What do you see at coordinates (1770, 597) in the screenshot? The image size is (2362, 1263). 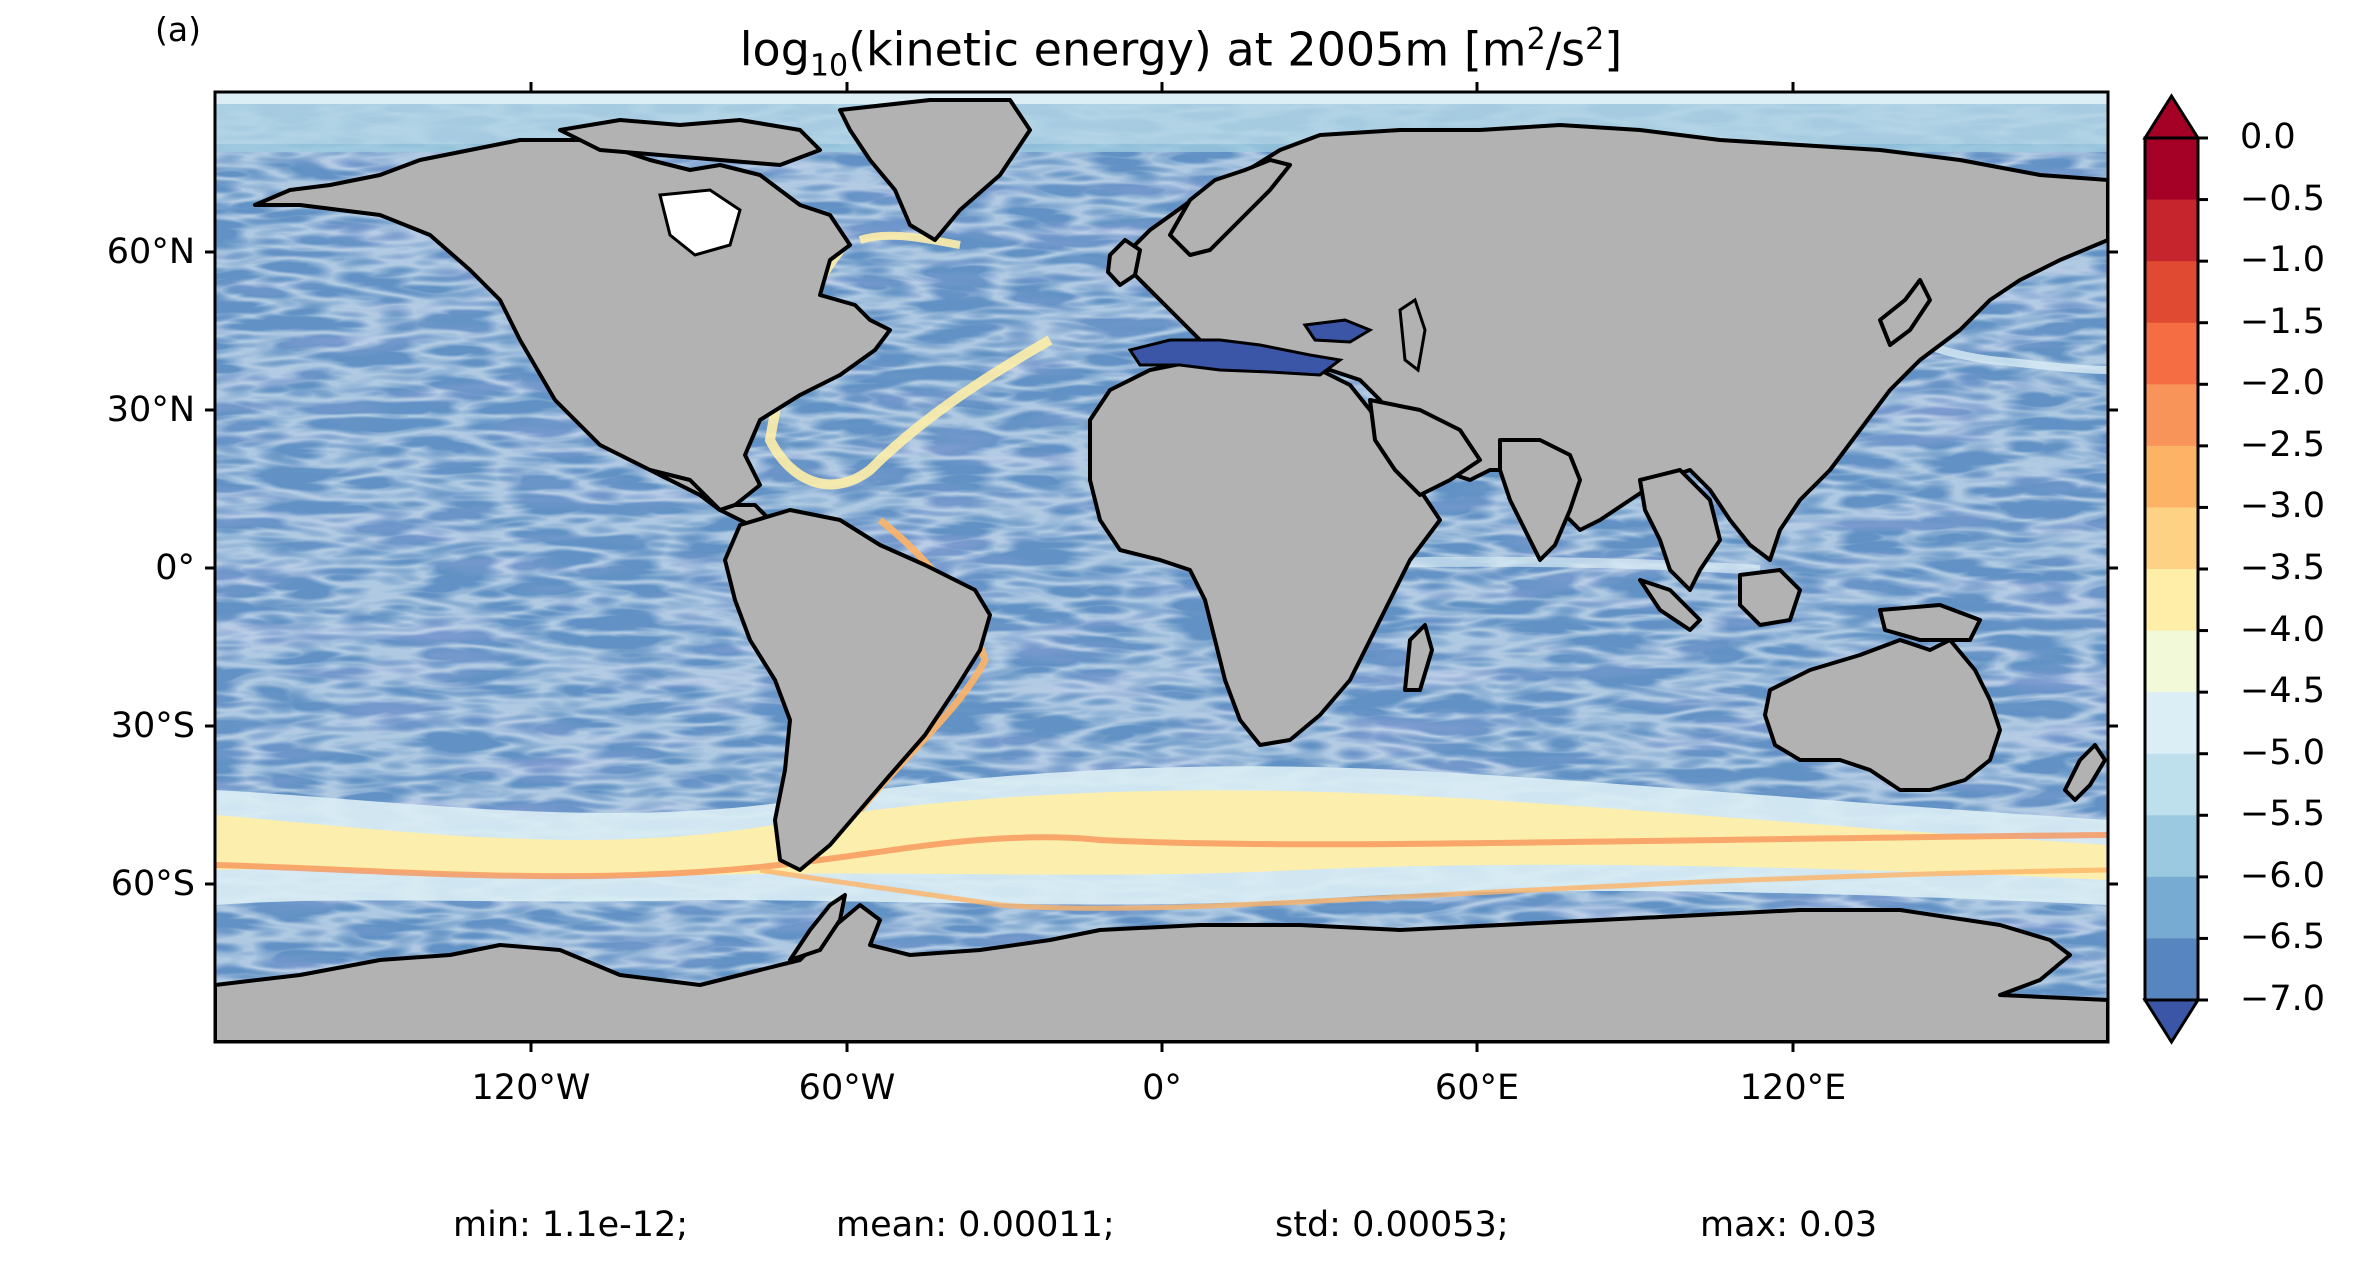 I see `borneo` at bounding box center [1770, 597].